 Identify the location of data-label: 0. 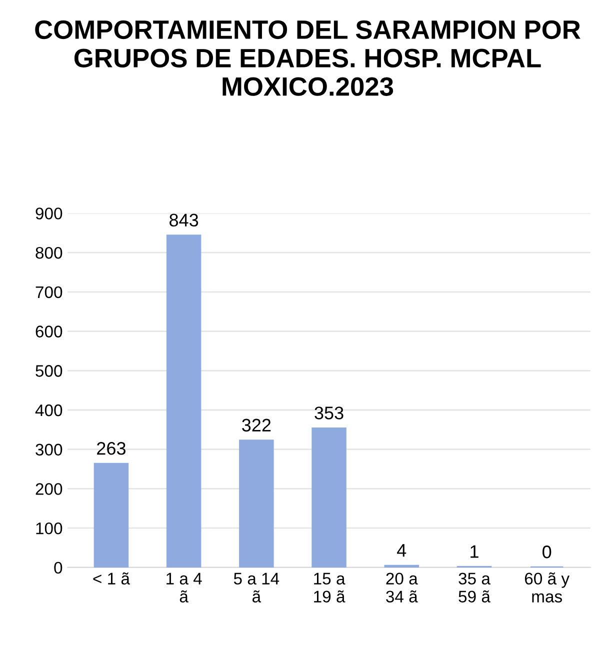
(547, 552).